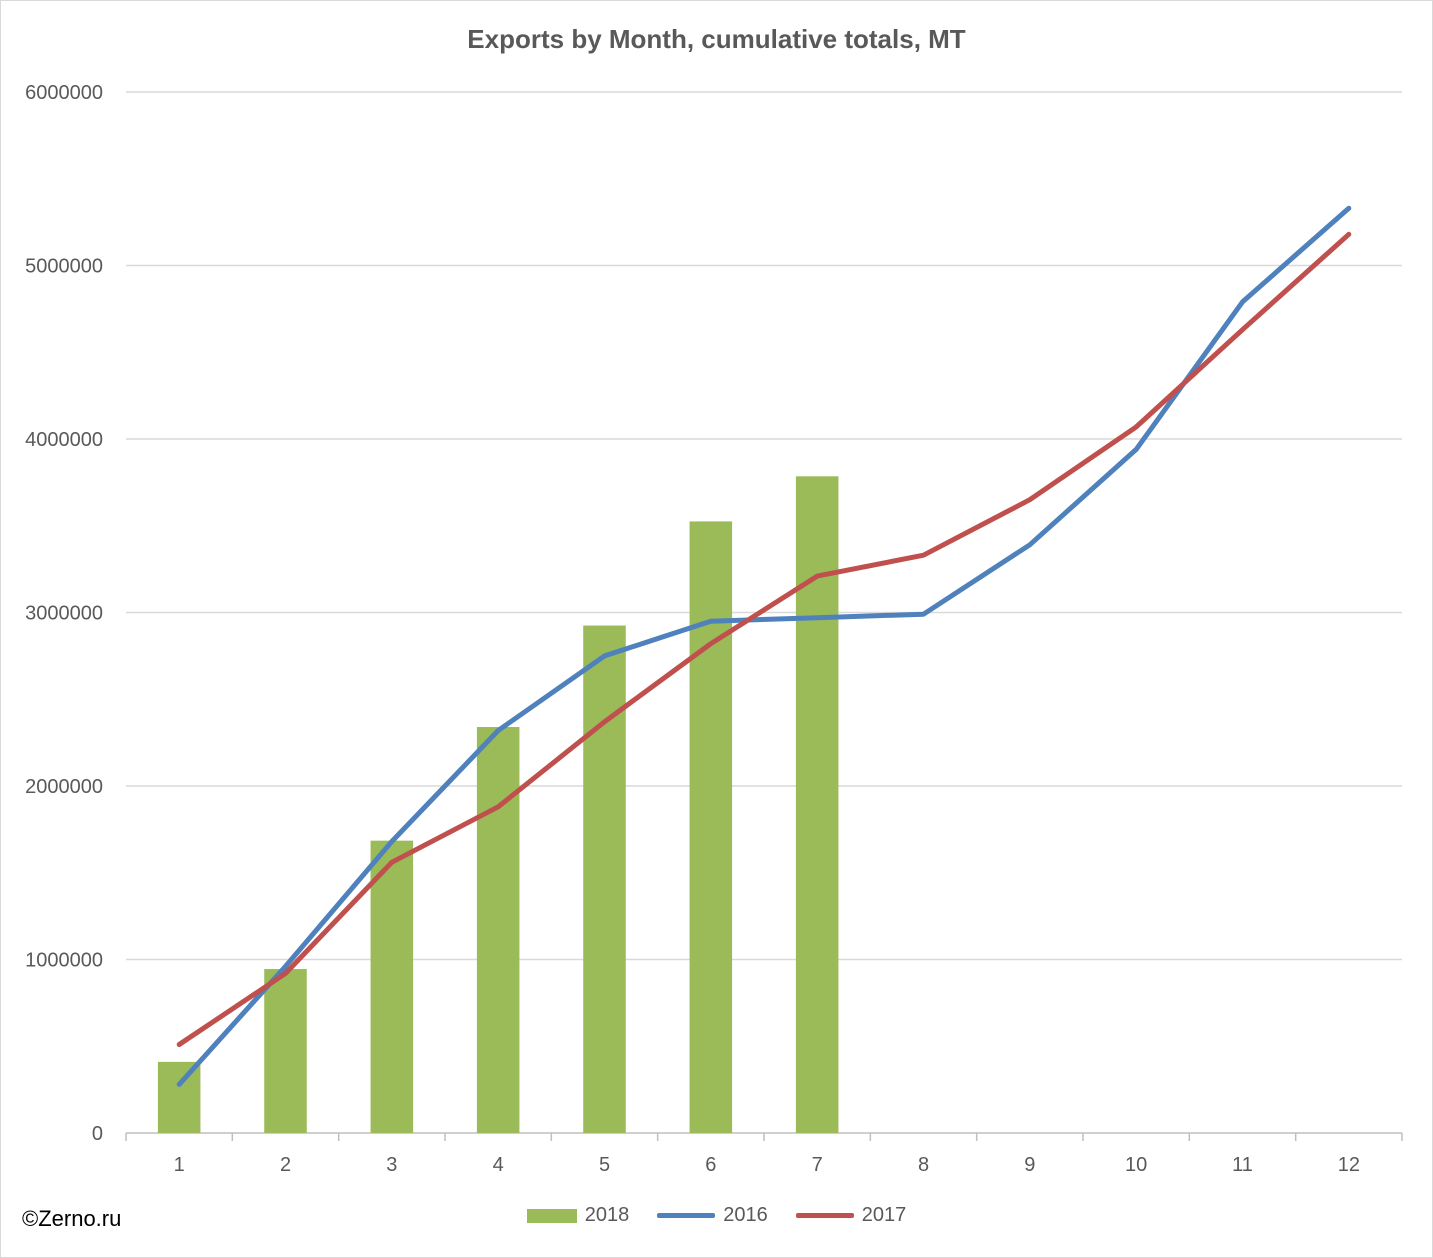 The height and width of the screenshot is (1258, 1433). What do you see at coordinates (1349, 1165) in the screenshot?
I see `x-tick-label-12: 12` at bounding box center [1349, 1165].